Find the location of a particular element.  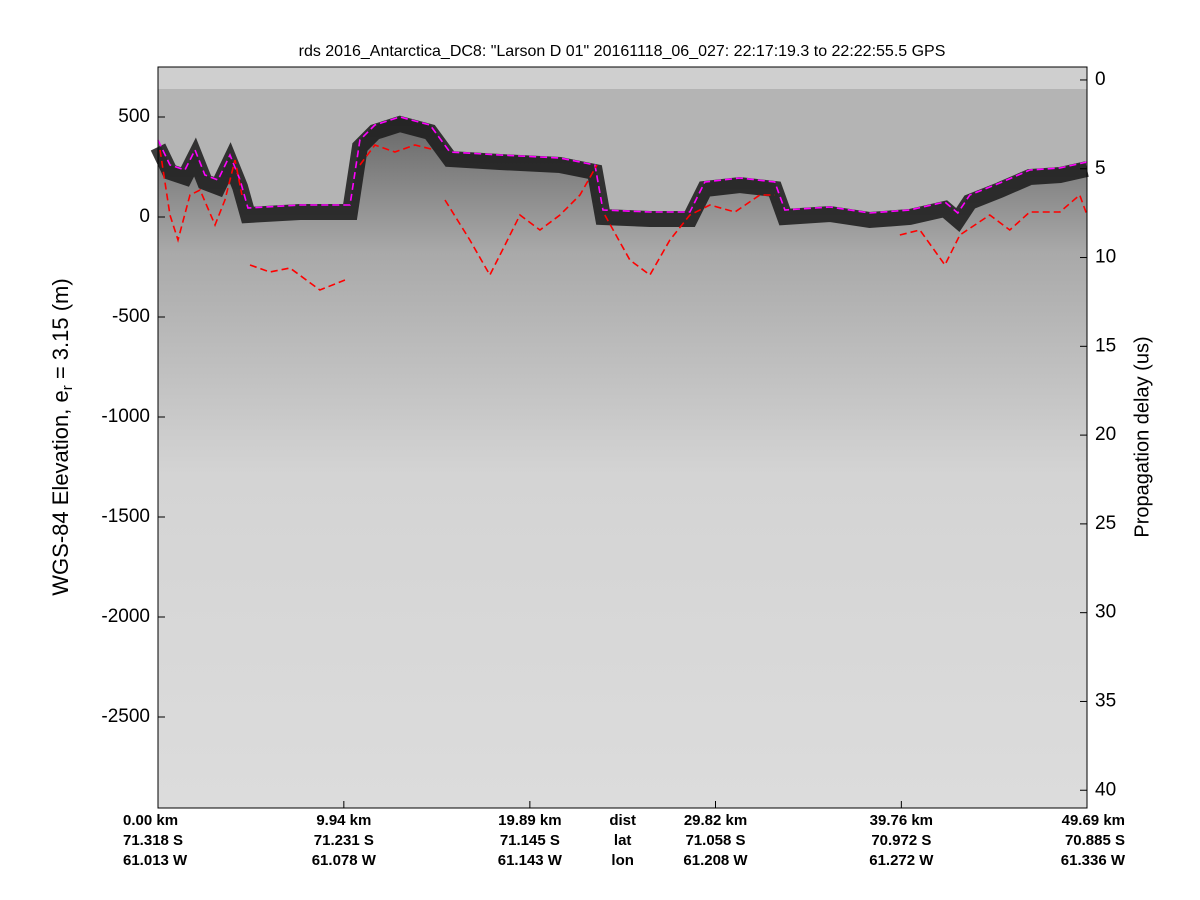

lon-label: 61.336 W is located at coordinates (1093, 860).